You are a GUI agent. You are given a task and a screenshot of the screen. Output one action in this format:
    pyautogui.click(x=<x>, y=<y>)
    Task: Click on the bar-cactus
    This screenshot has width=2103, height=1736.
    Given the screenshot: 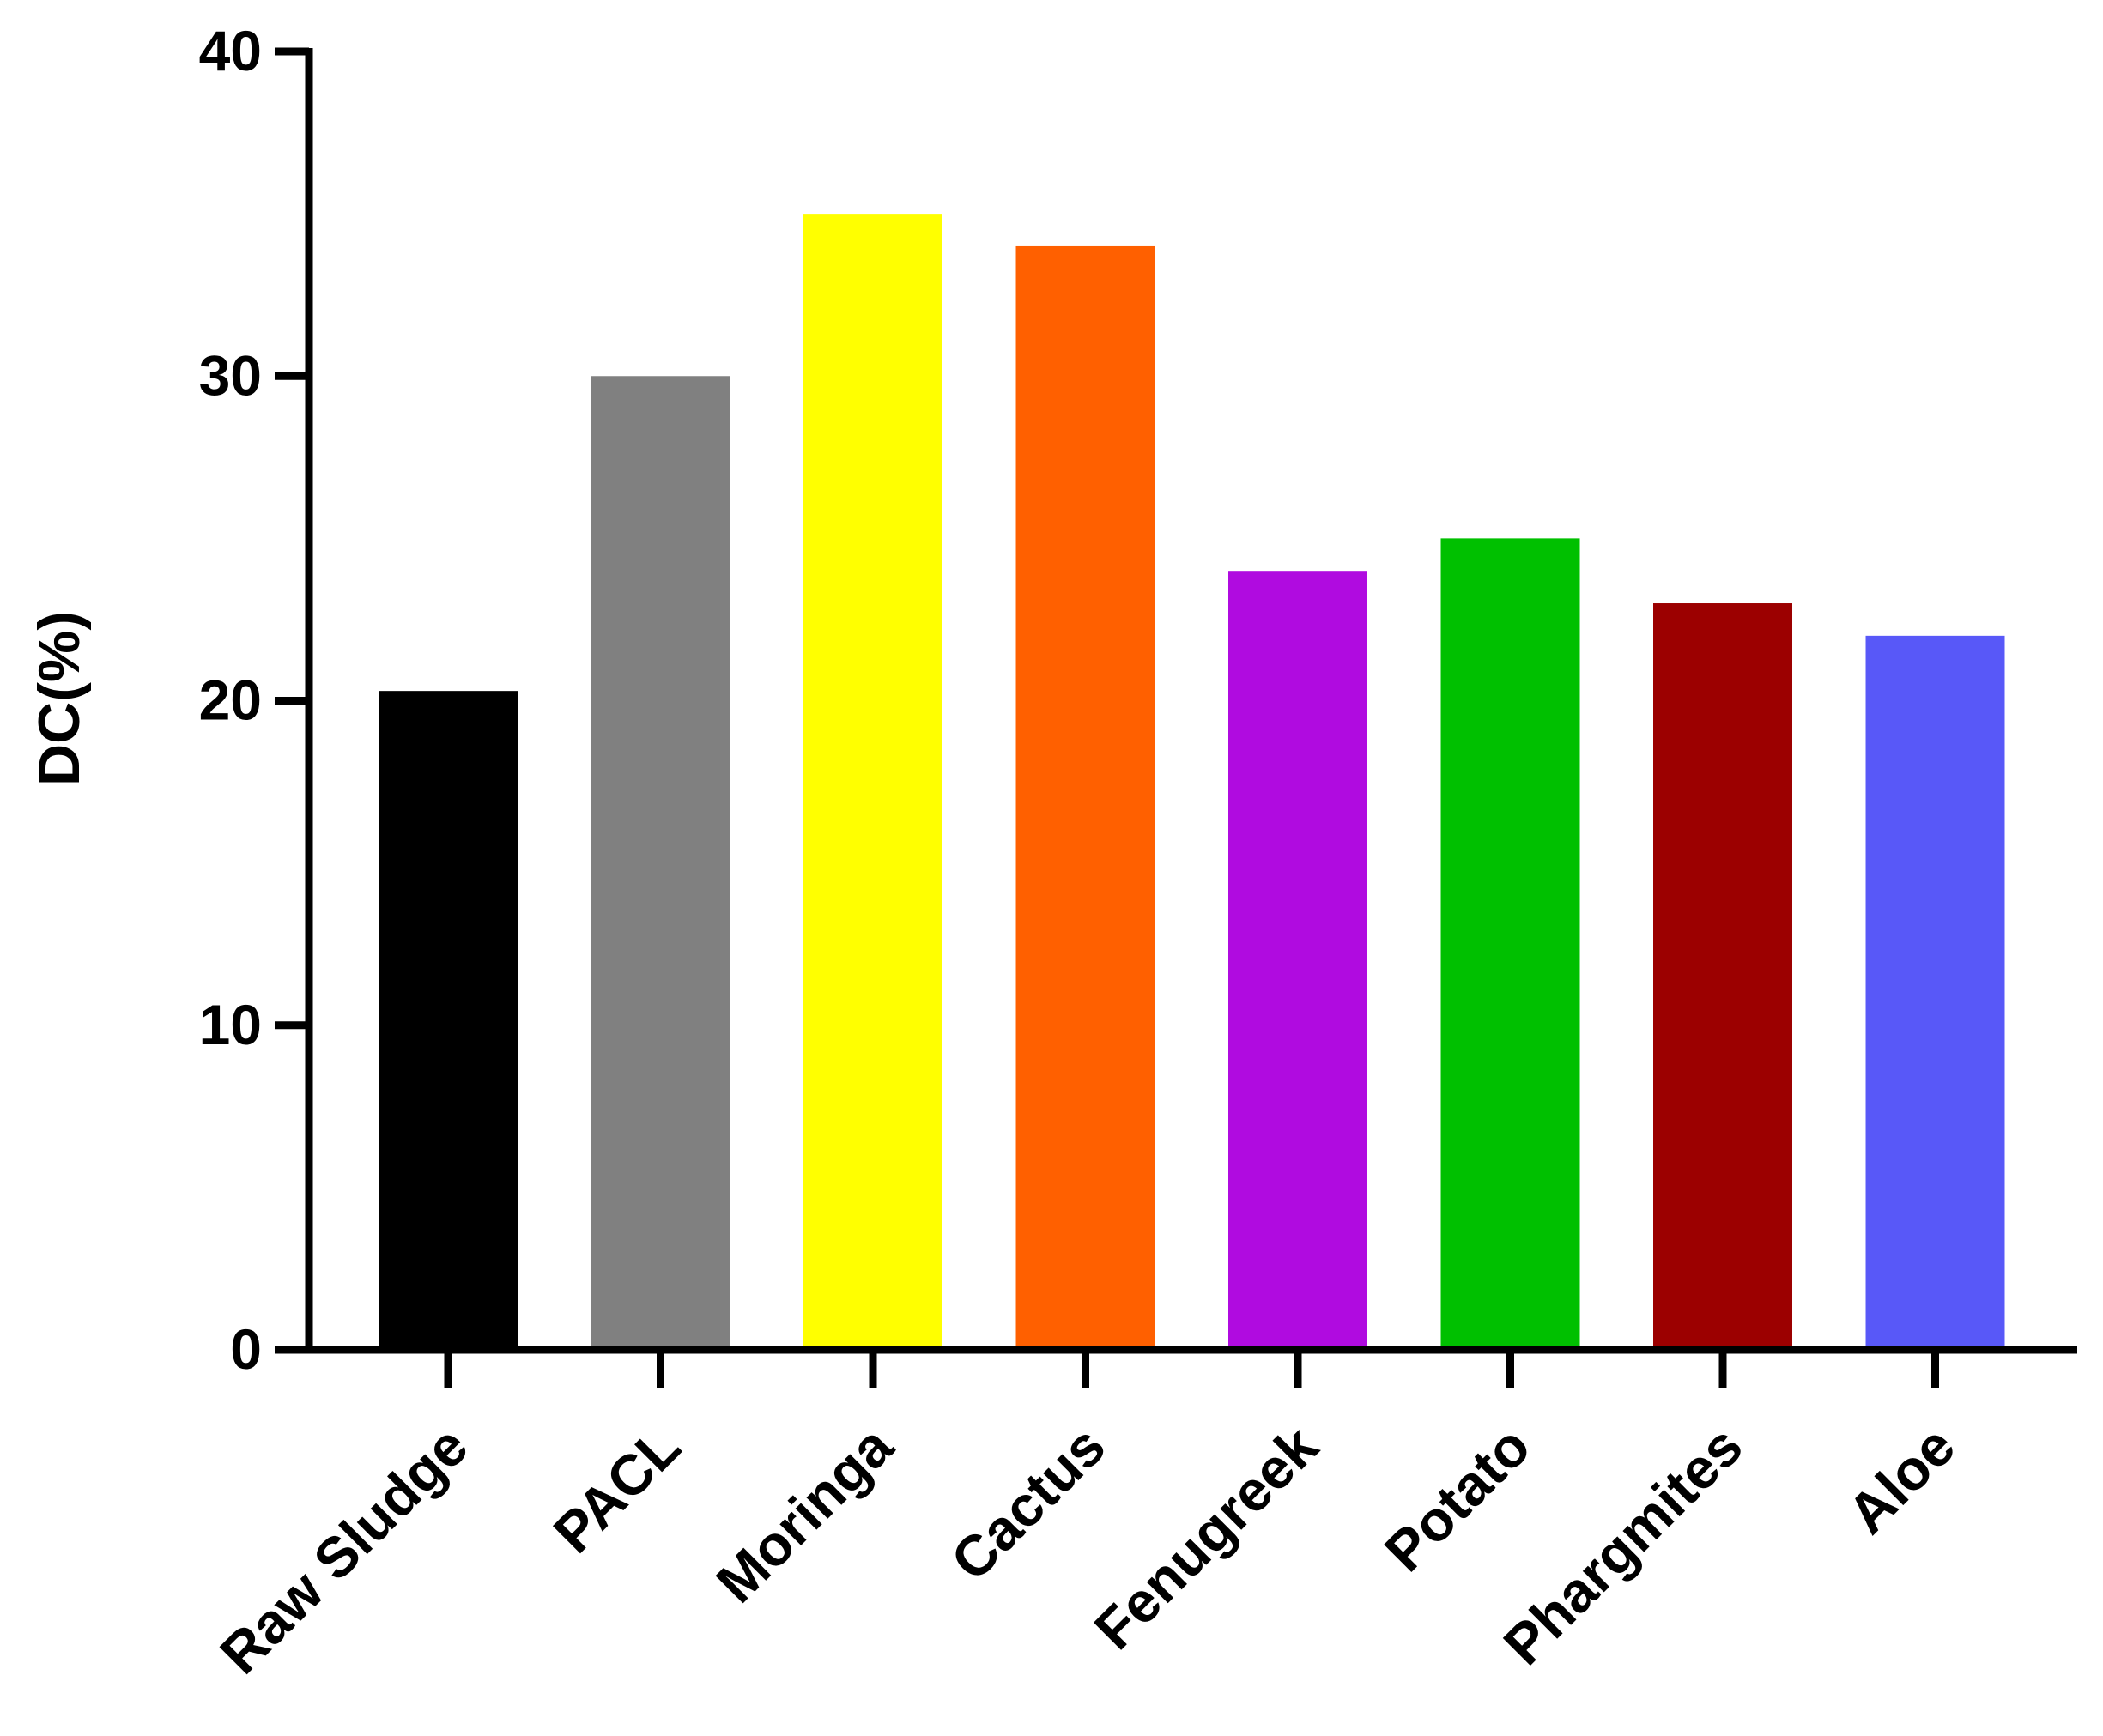 What is the action you would take?
    pyautogui.click(x=1085, y=798)
    